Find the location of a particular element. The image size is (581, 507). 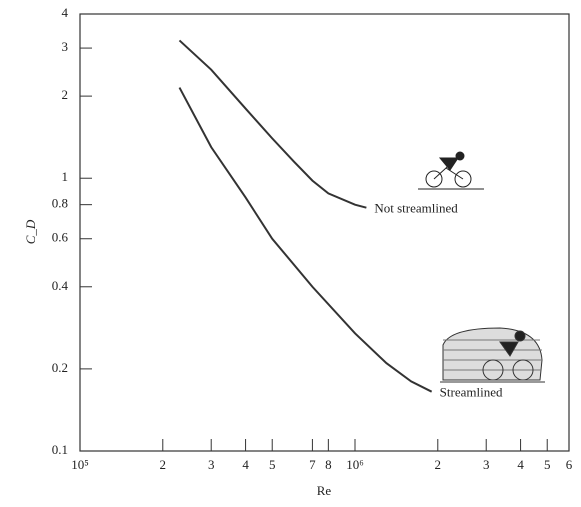

curve-label: Not streamlined is located at coordinates (416, 208).